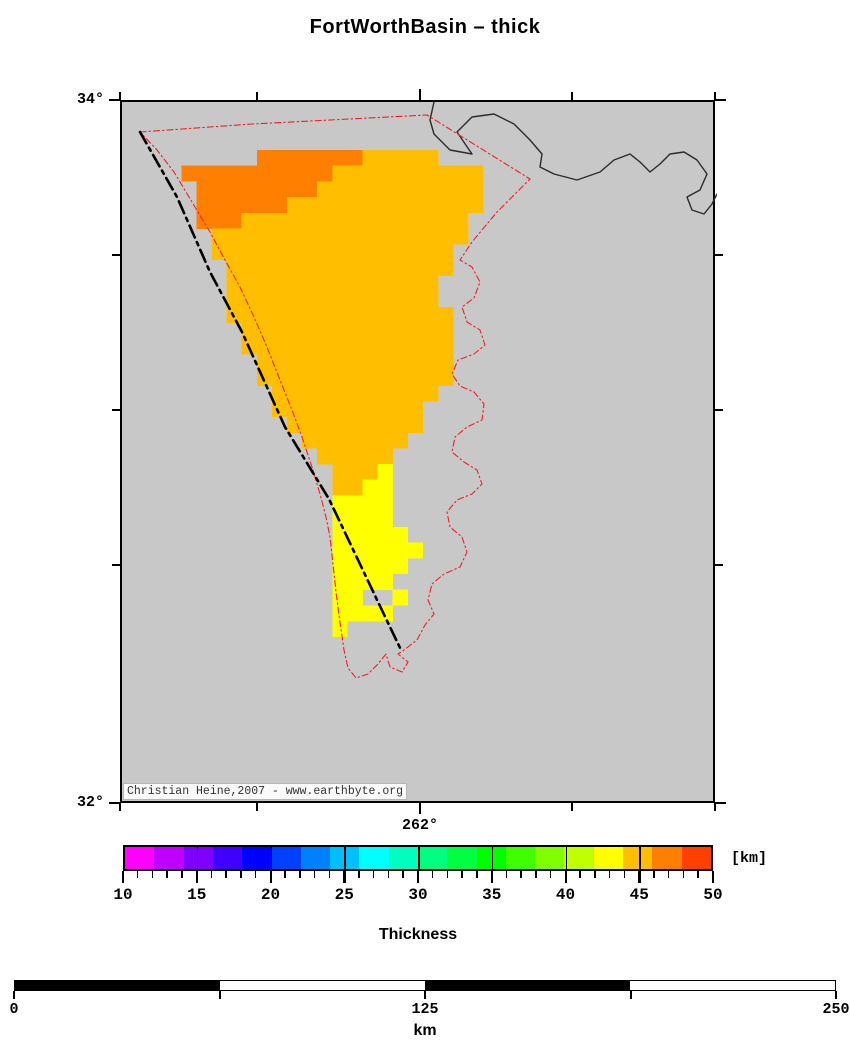  What do you see at coordinates (90, 802) in the screenshot?
I see `lat-tick-label: 32°` at bounding box center [90, 802].